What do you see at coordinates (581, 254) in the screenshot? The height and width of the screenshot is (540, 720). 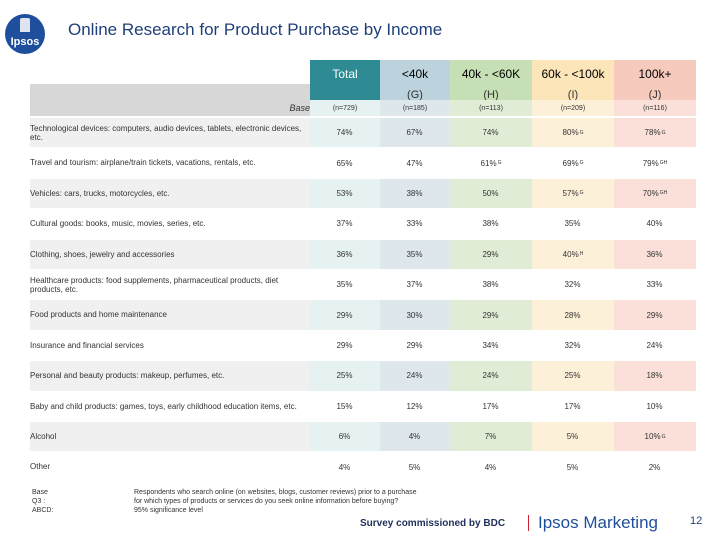 I see `significance-marker: H` at bounding box center [581, 254].